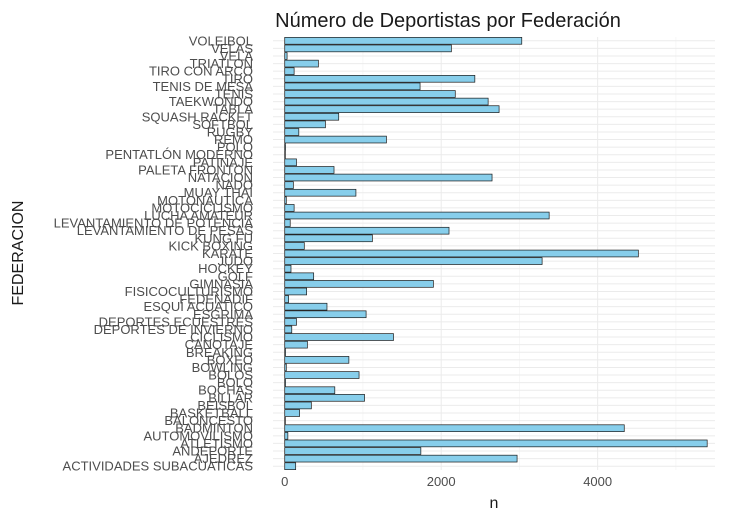 The height and width of the screenshot is (521, 738). What do you see at coordinates (219, 352) in the screenshot?
I see `category-label: BREAKING` at bounding box center [219, 352].